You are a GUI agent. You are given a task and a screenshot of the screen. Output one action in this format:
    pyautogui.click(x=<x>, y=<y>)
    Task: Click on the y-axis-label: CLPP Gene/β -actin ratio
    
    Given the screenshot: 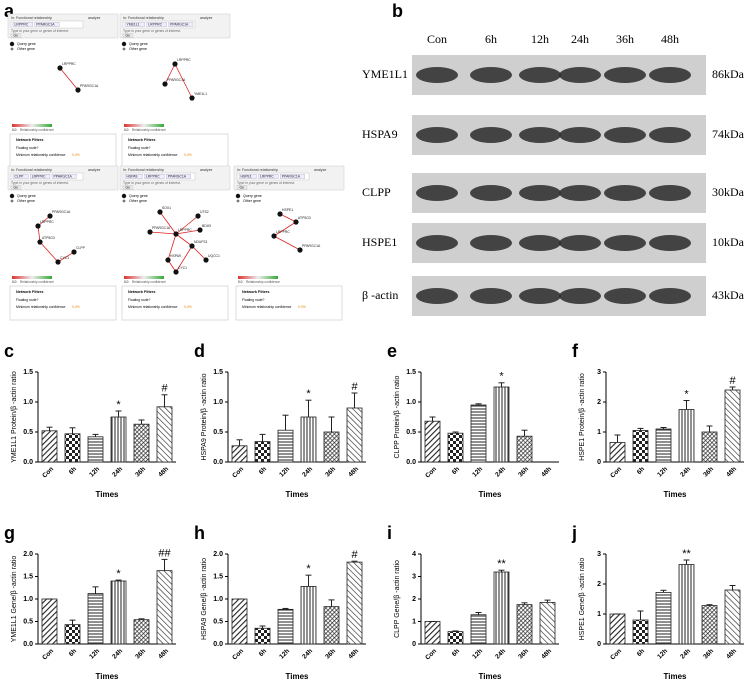 What is the action you would take?
    pyautogui.click(x=397, y=599)
    